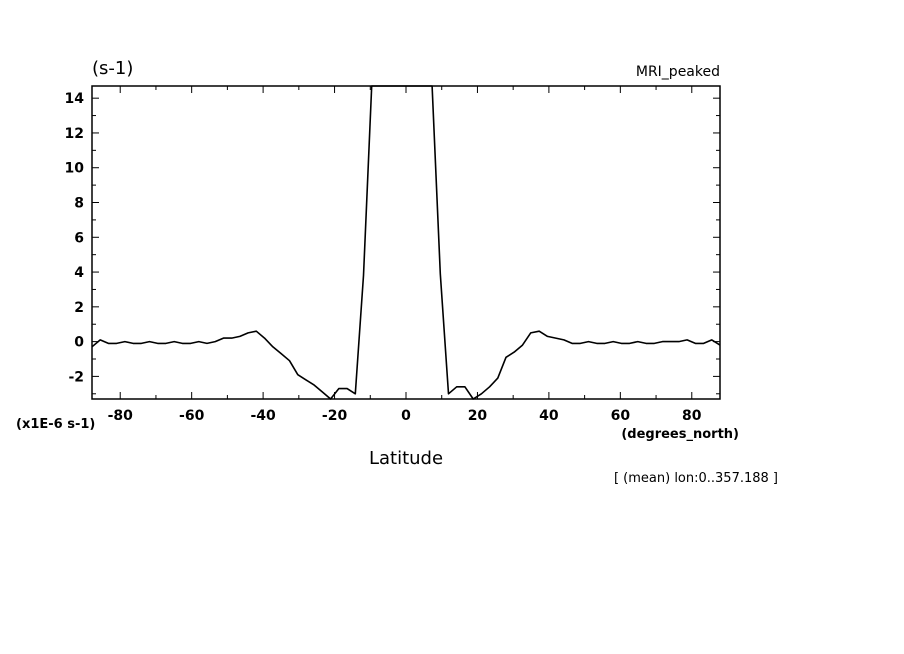  Describe the element at coordinates (75, 99) in the screenshot. I see `y-tick-label: 14` at that location.